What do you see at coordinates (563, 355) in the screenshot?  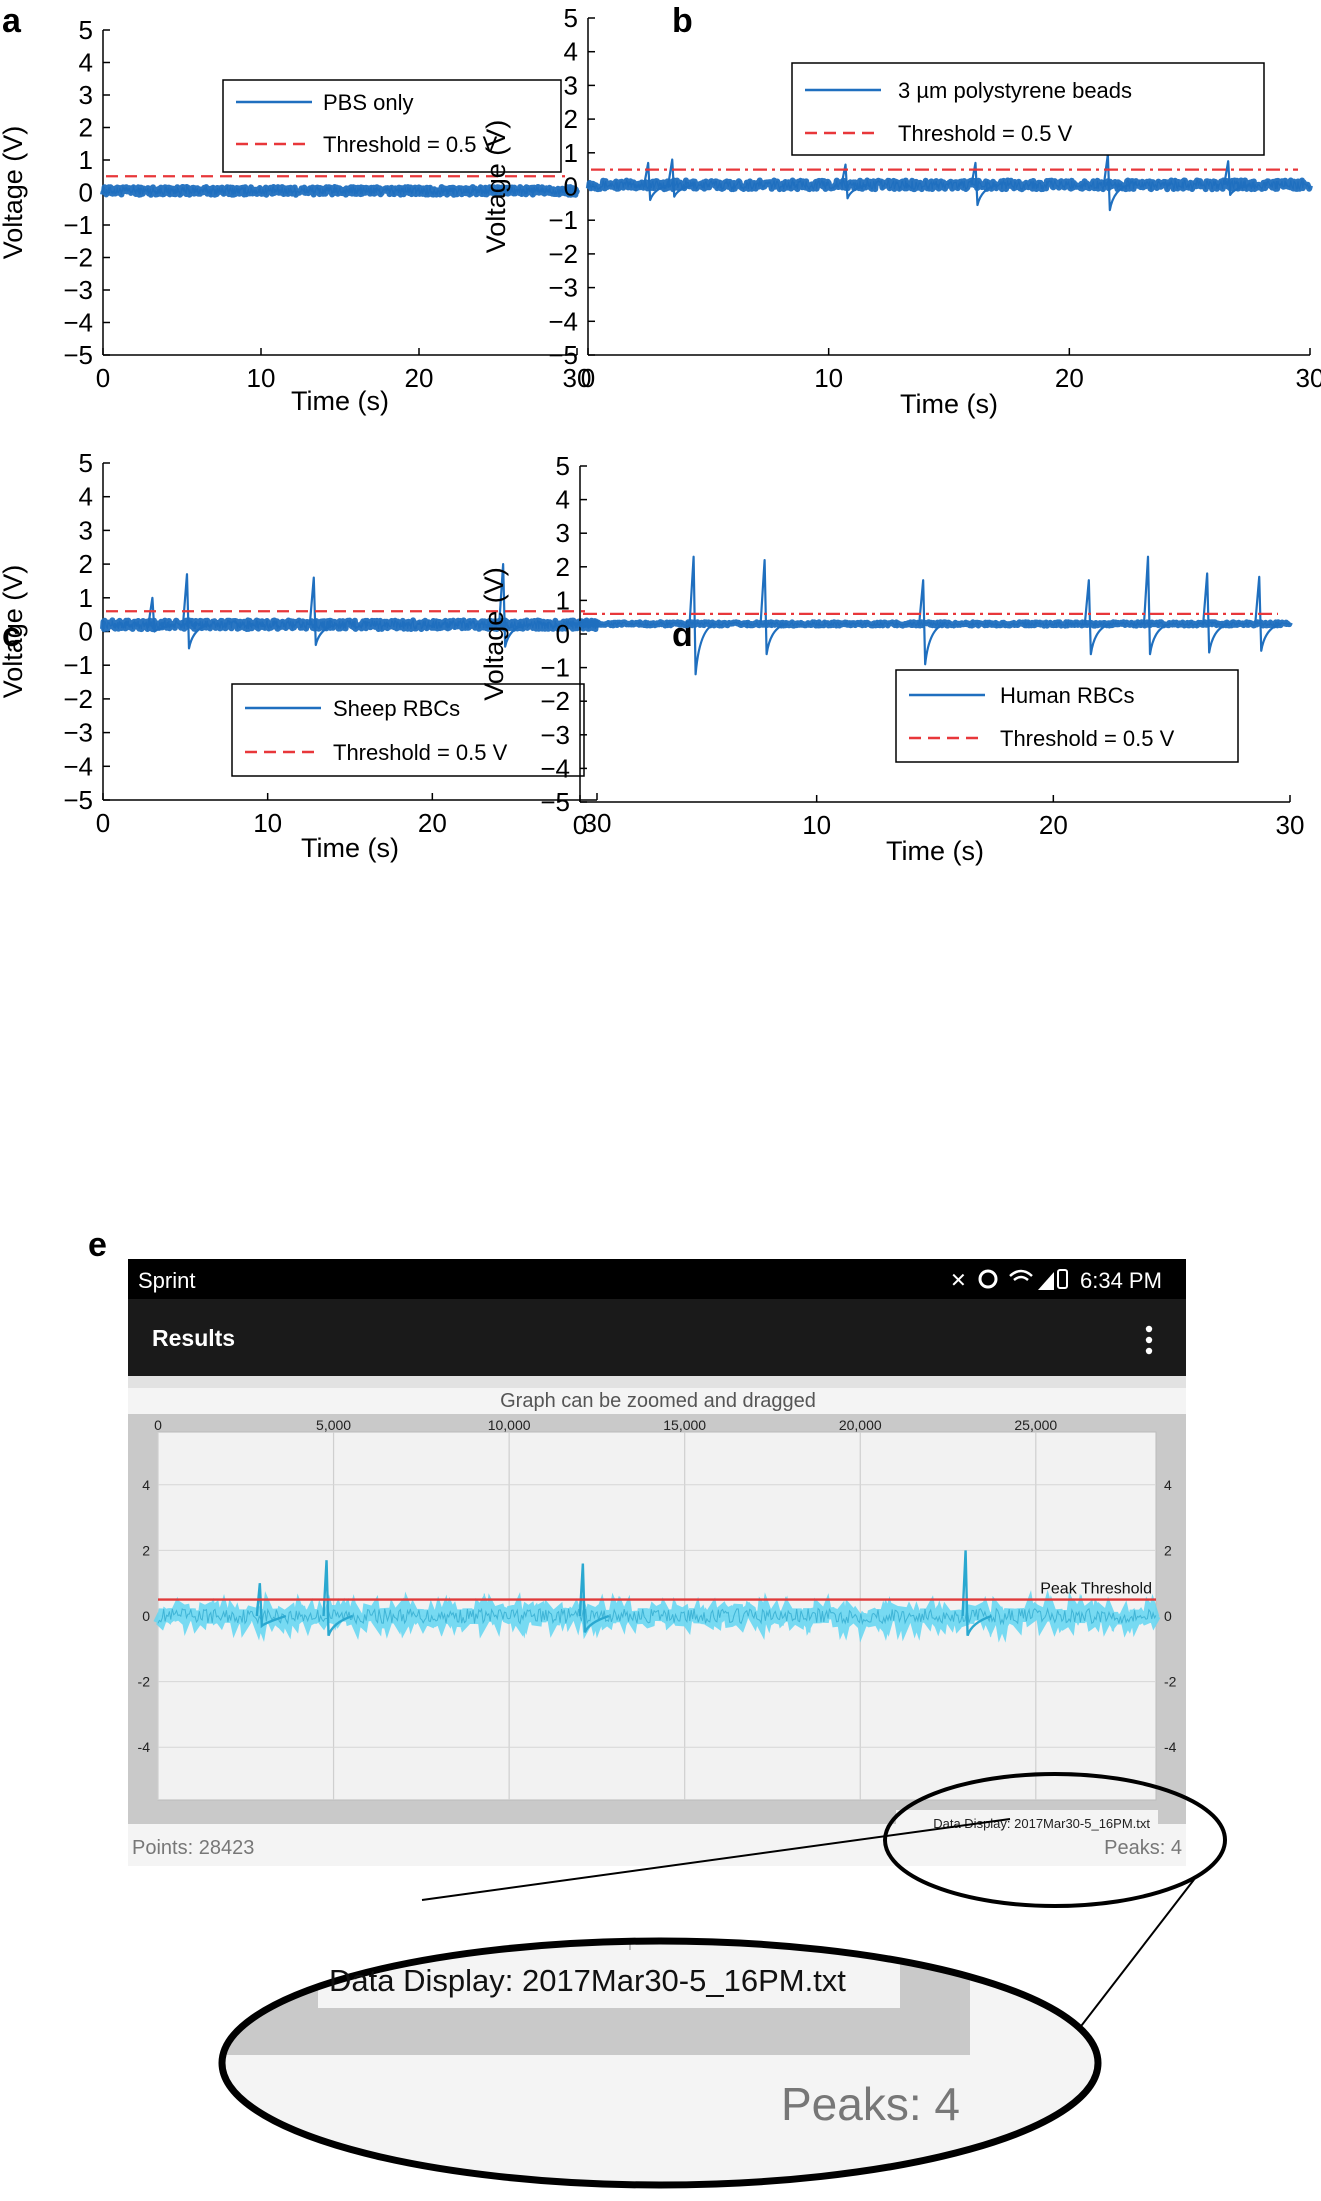 I see `y-tick-label-b: −5` at bounding box center [563, 355].